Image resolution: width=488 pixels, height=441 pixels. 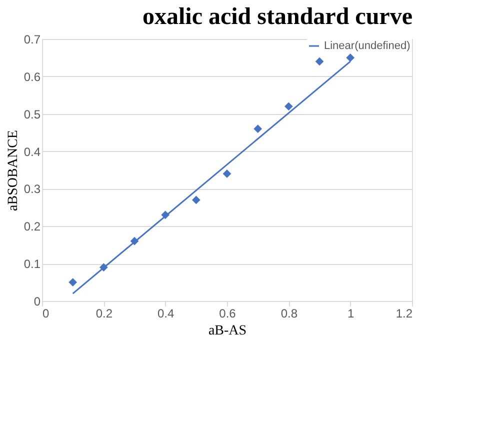 What do you see at coordinates (227, 313) in the screenshot?
I see `x-tick-label: 0.6` at bounding box center [227, 313].